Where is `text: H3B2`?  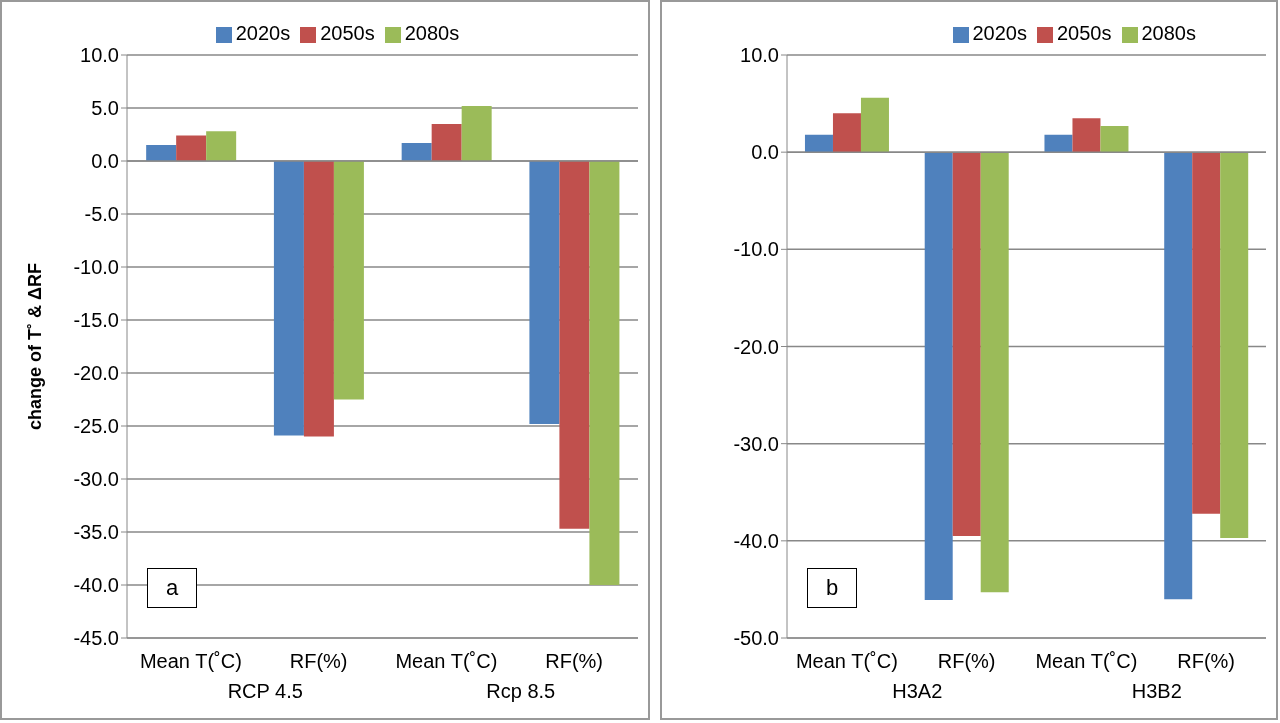 text: H3B2 is located at coordinates (1156, 691).